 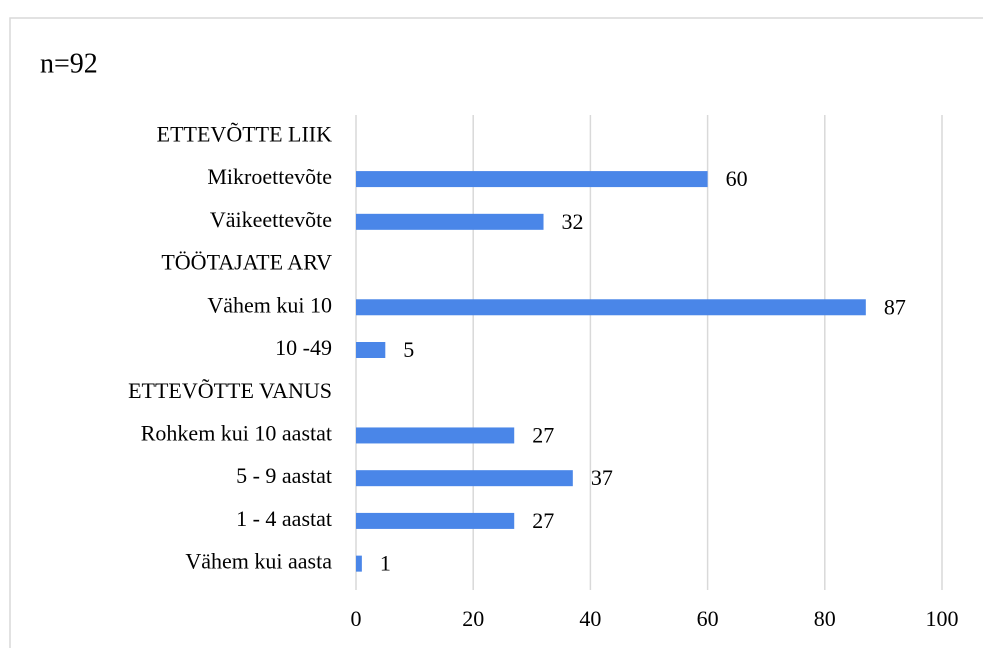 What do you see at coordinates (356, 618) in the screenshot?
I see `x-tick-label: 0` at bounding box center [356, 618].